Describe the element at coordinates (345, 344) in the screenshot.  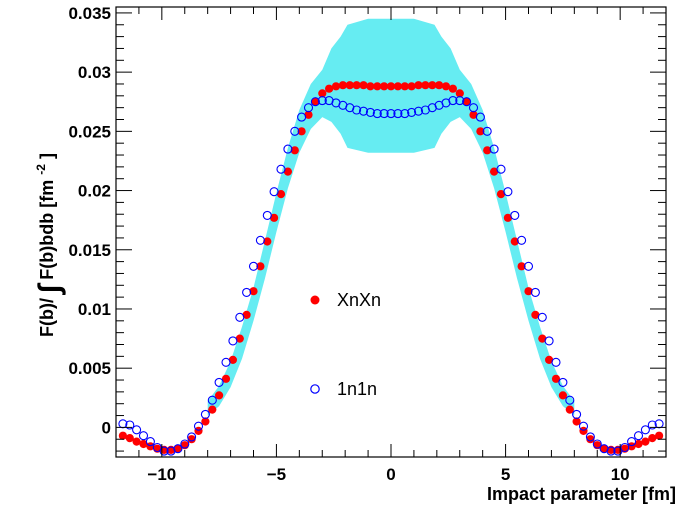
I see `legend: XnXn 1n1n` at that location.